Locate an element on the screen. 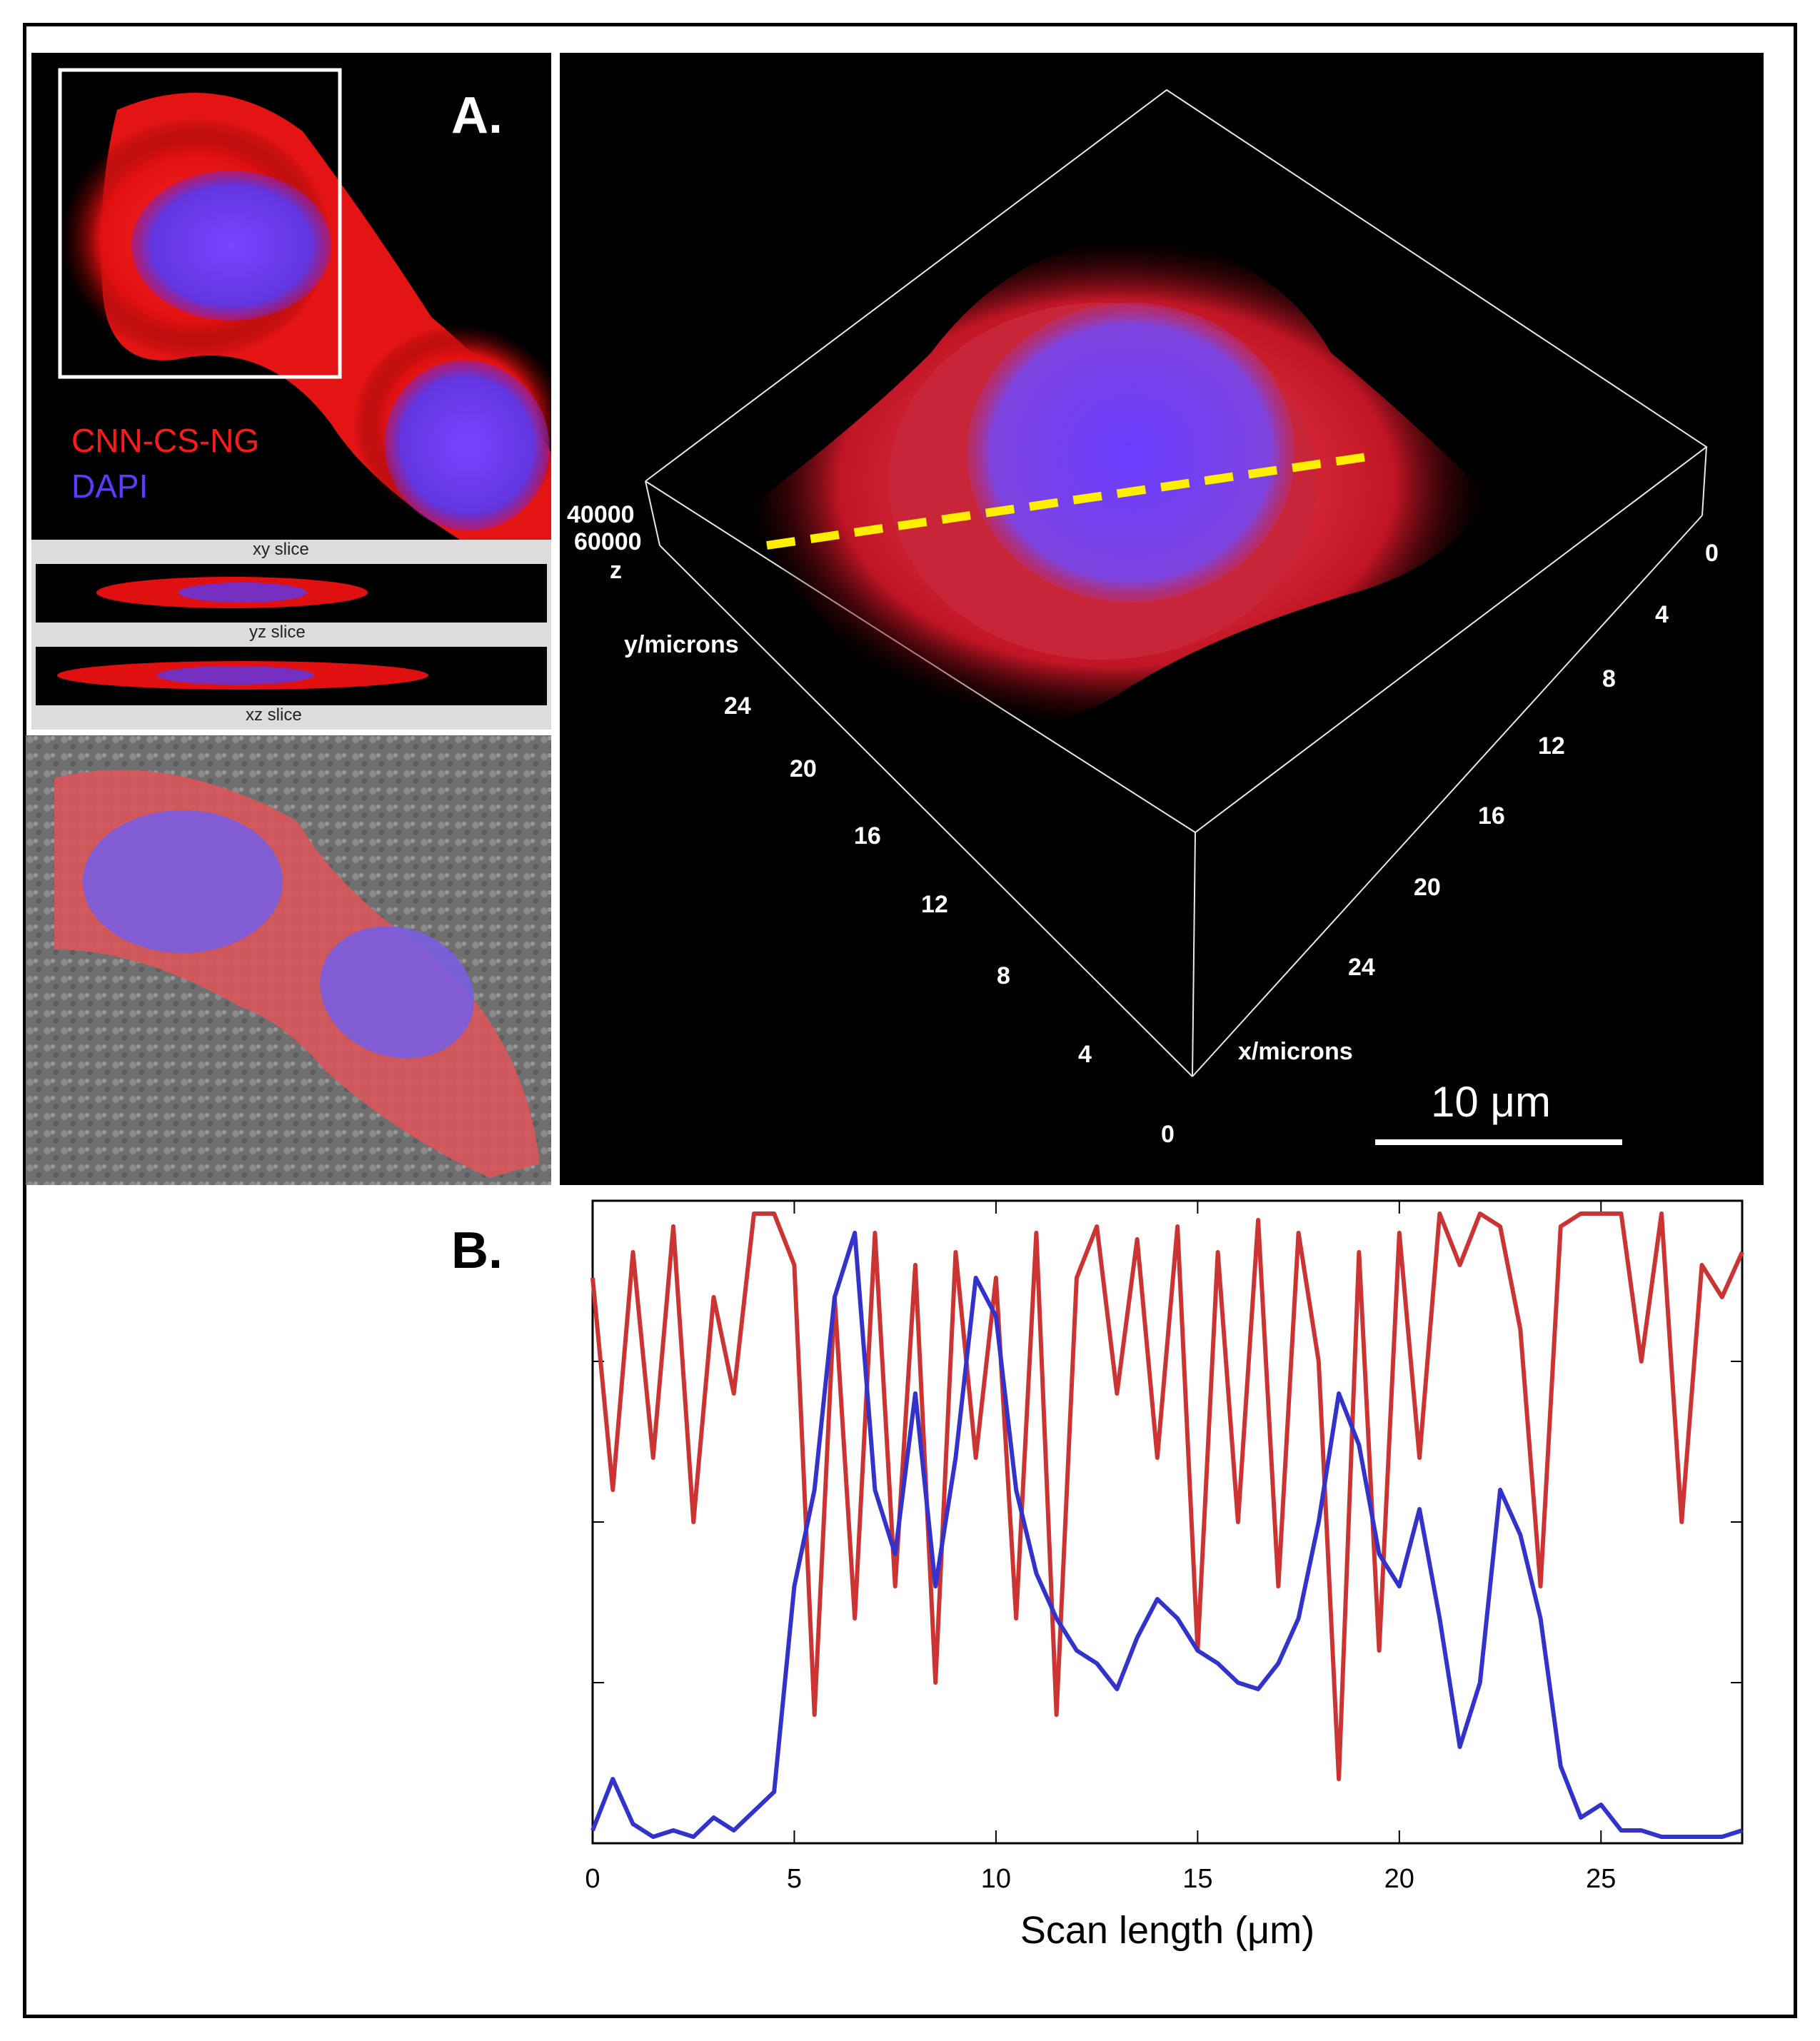 The image size is (1820, 2041). x-tick-label: 5 is located at coordinates (794, 1879).